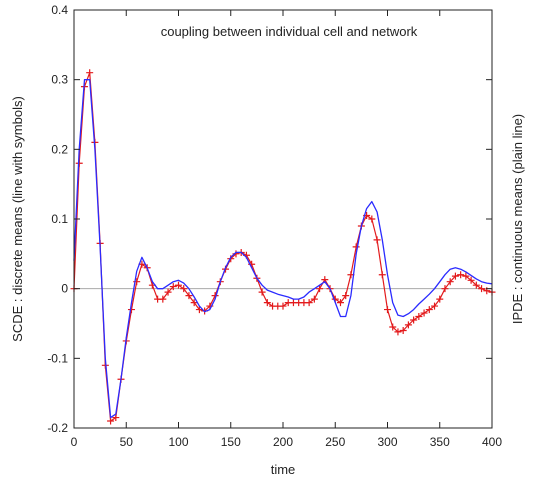 This screenshot has height=488, width=541. I want to click on x-tick-label: 250, so click(335, 442).